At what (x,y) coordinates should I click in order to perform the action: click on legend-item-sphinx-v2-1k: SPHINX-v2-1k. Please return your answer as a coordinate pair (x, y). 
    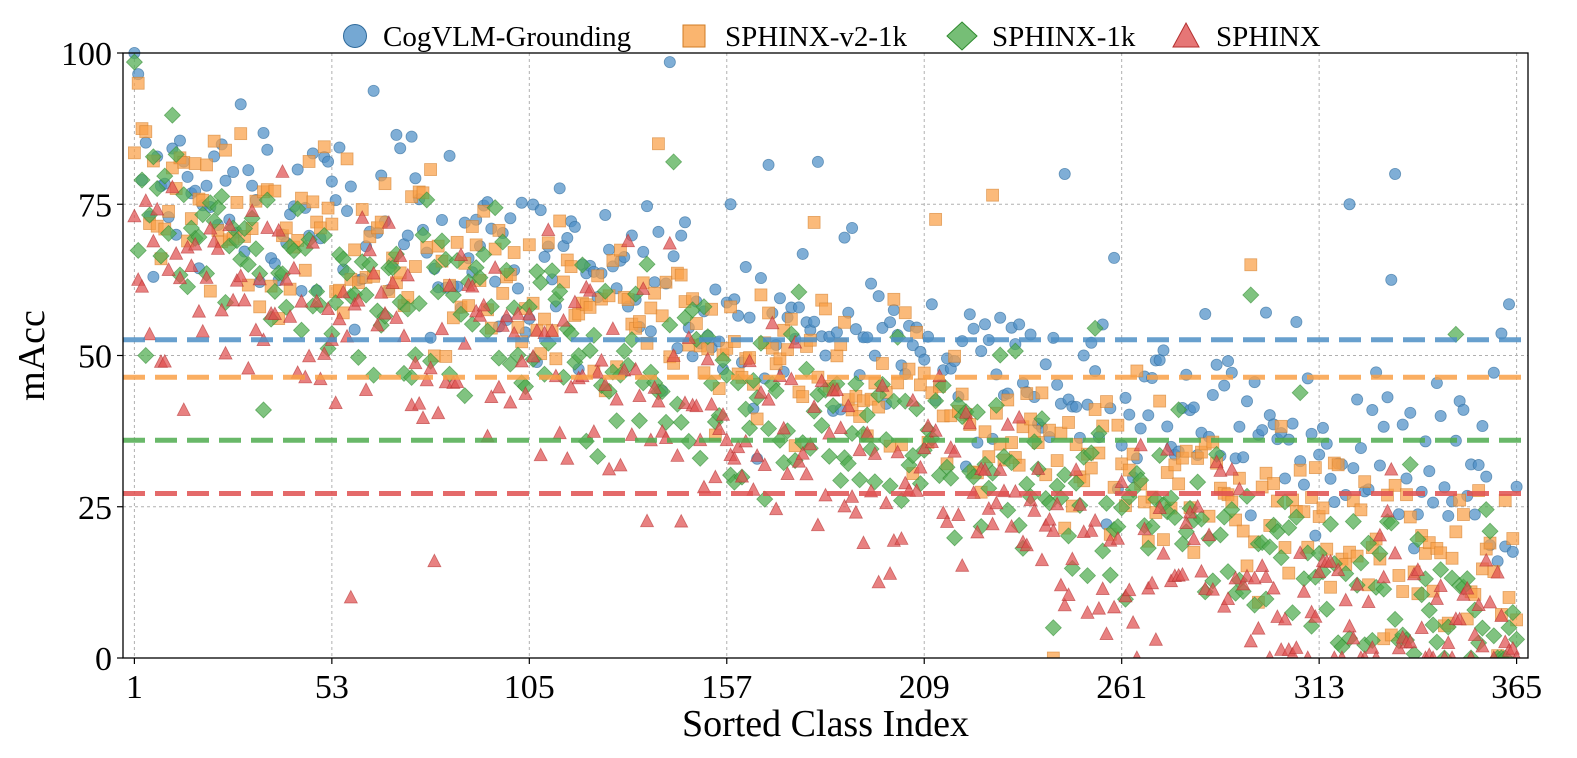
    Looking at the image, I should click on (795, 37).